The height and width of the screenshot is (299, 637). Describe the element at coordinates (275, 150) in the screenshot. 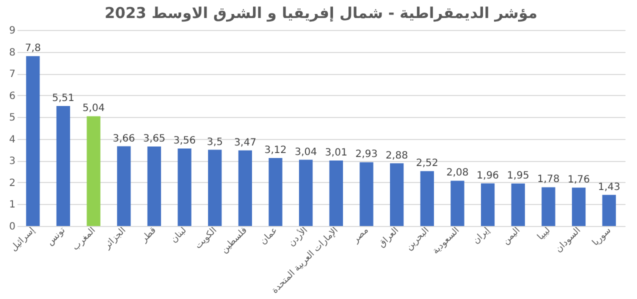

I see `data-label: 3,12` at that location.